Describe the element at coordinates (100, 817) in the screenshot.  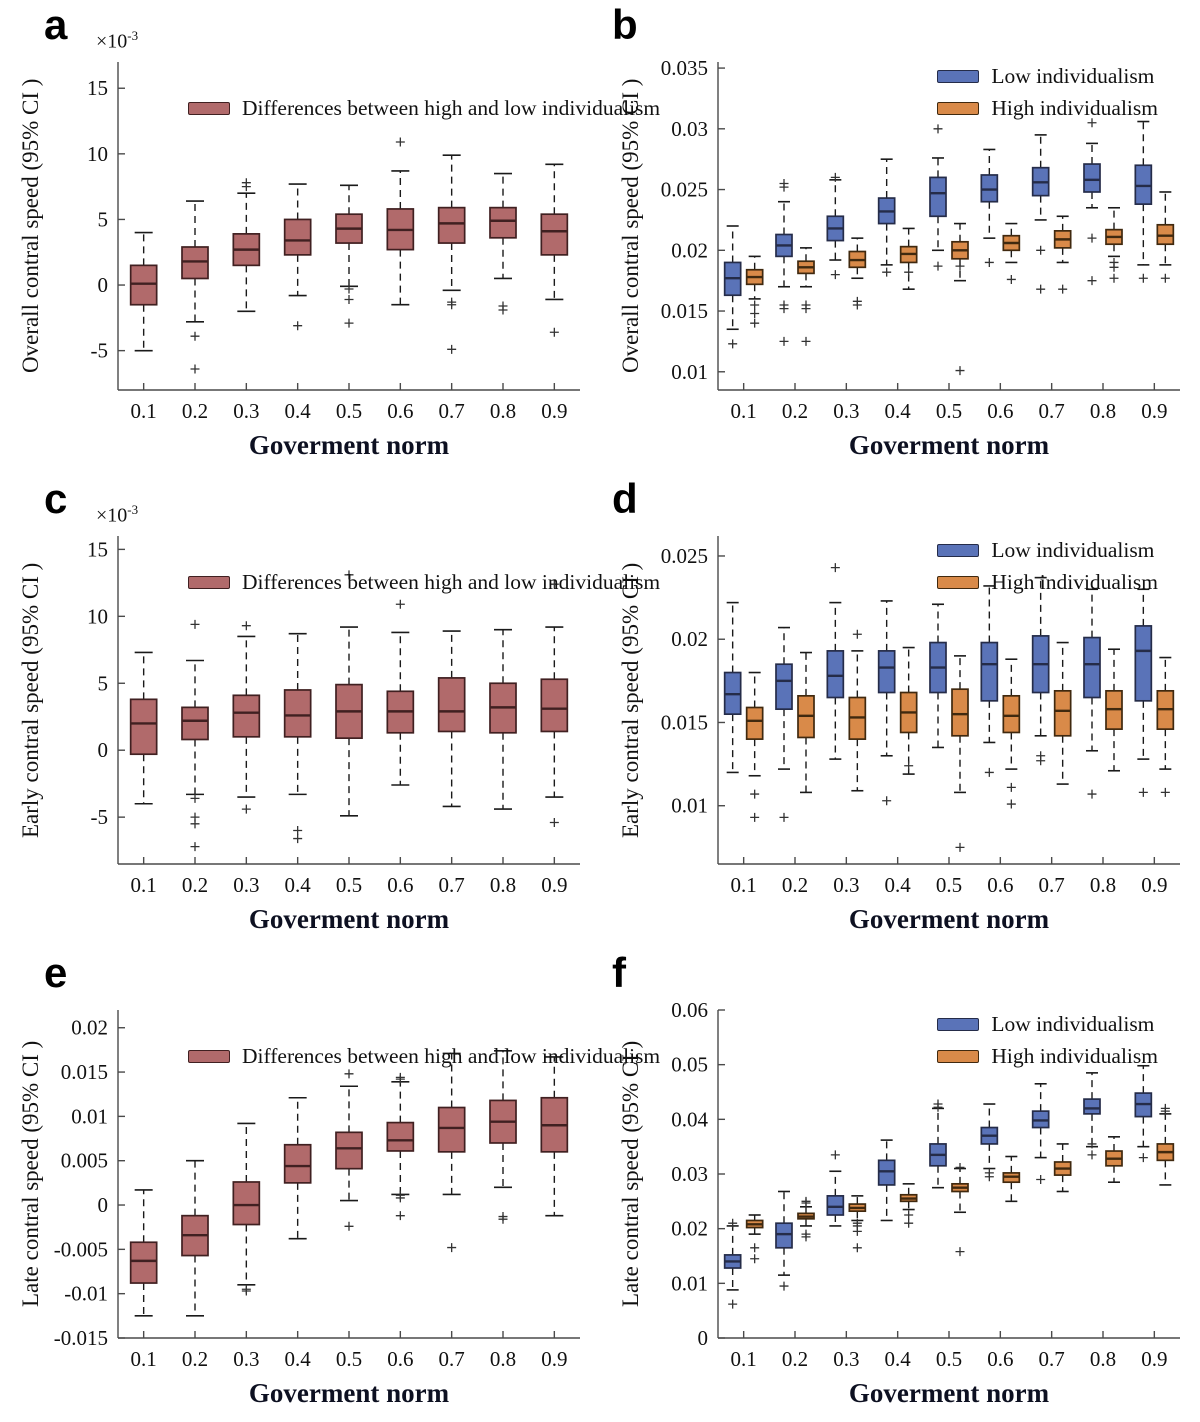
I see `svg-text: -5` at that location.